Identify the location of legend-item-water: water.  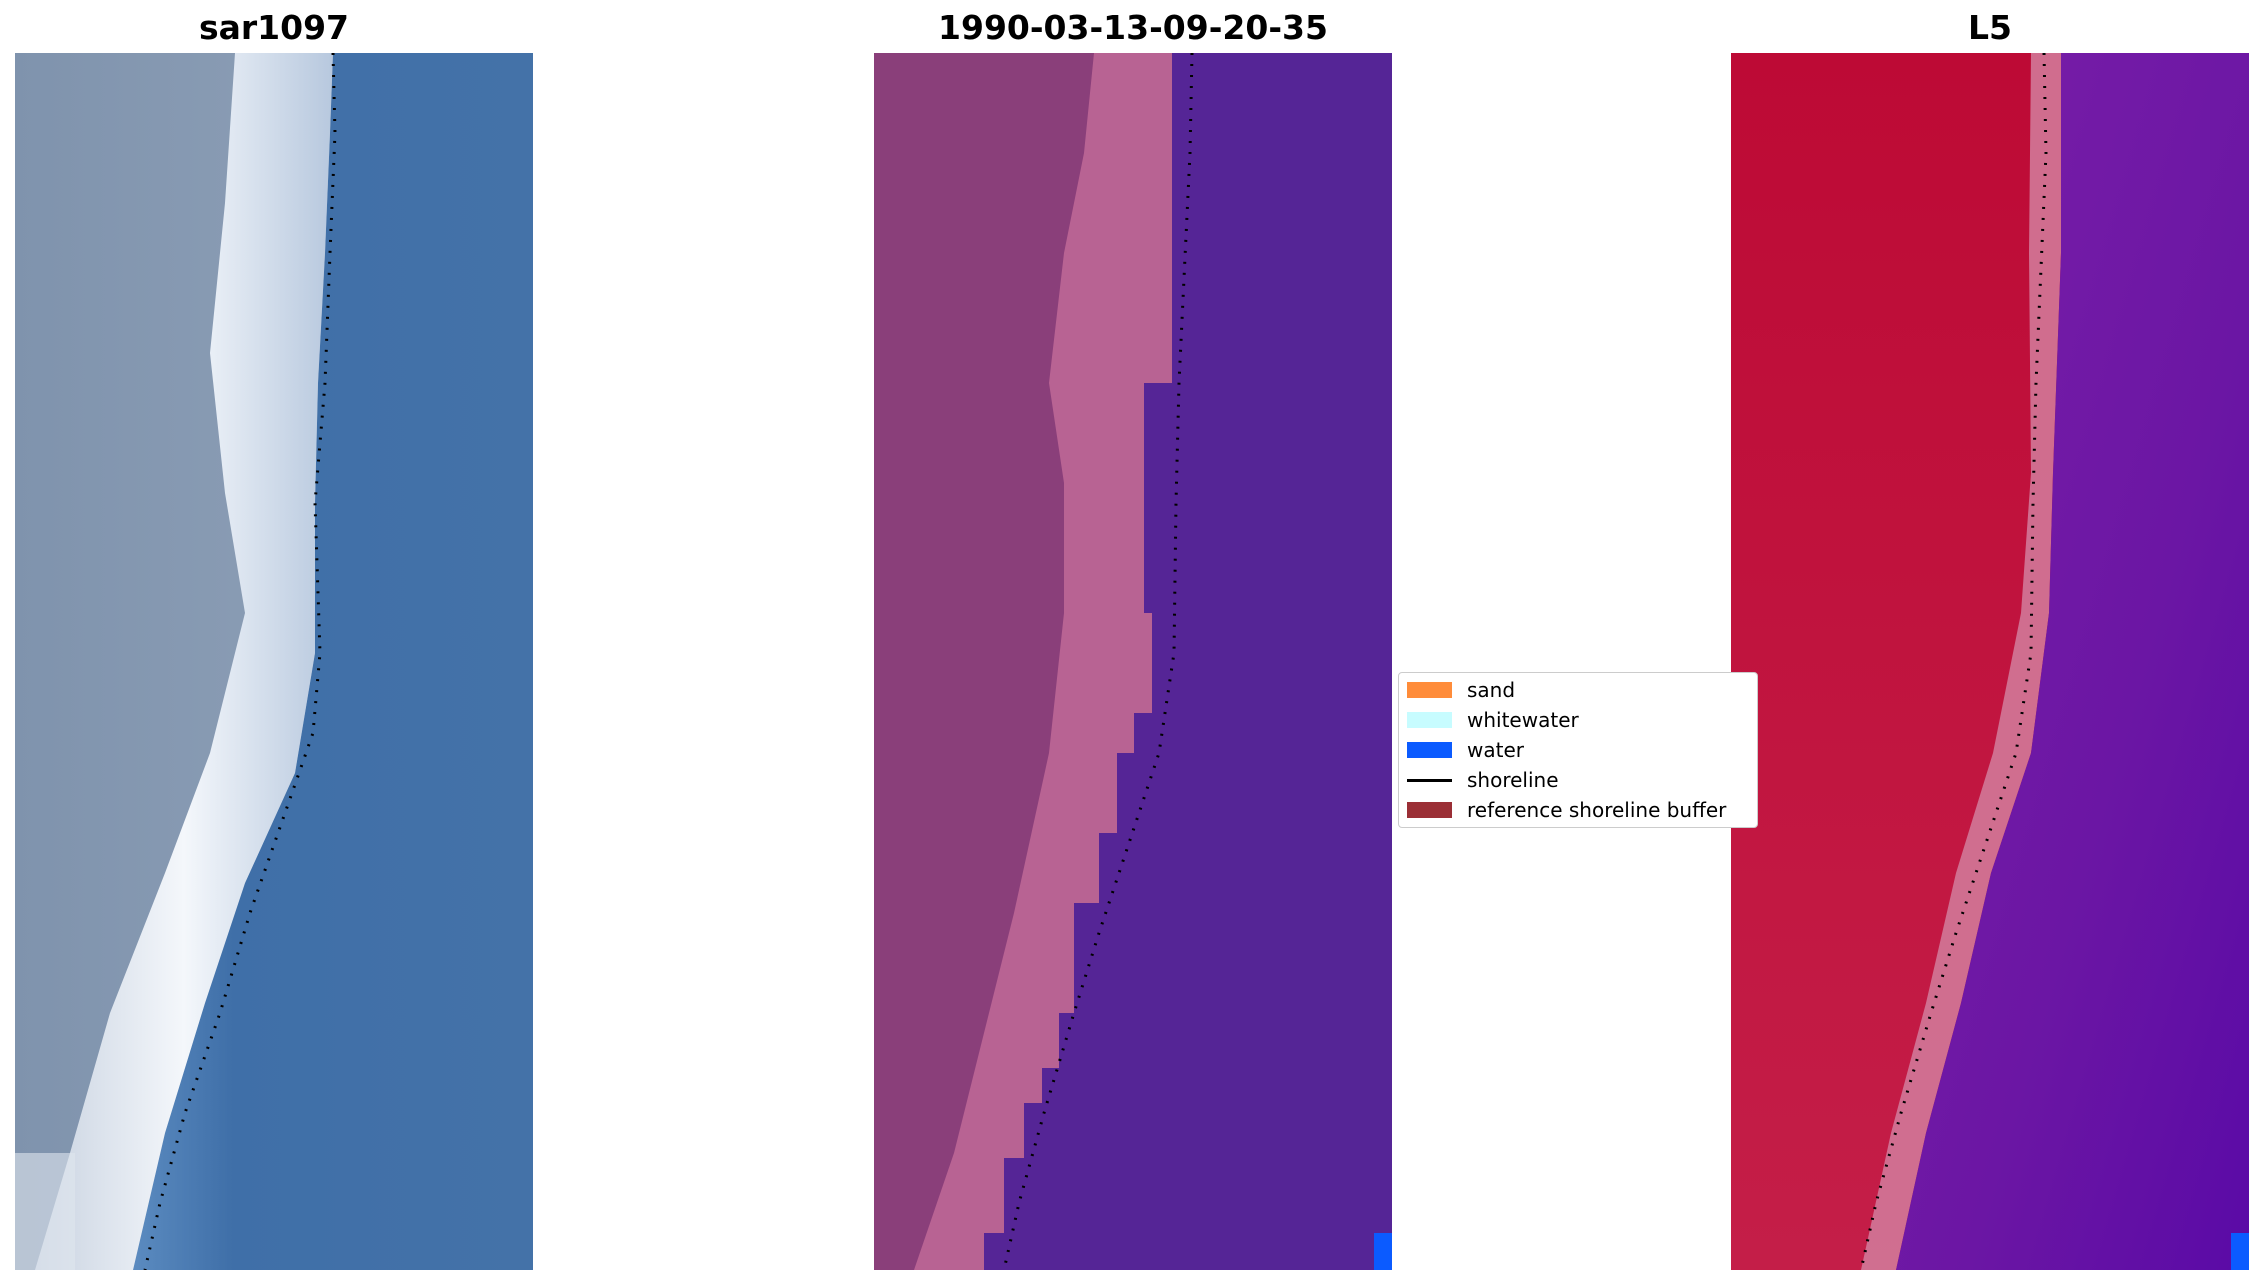
(1465, 750).